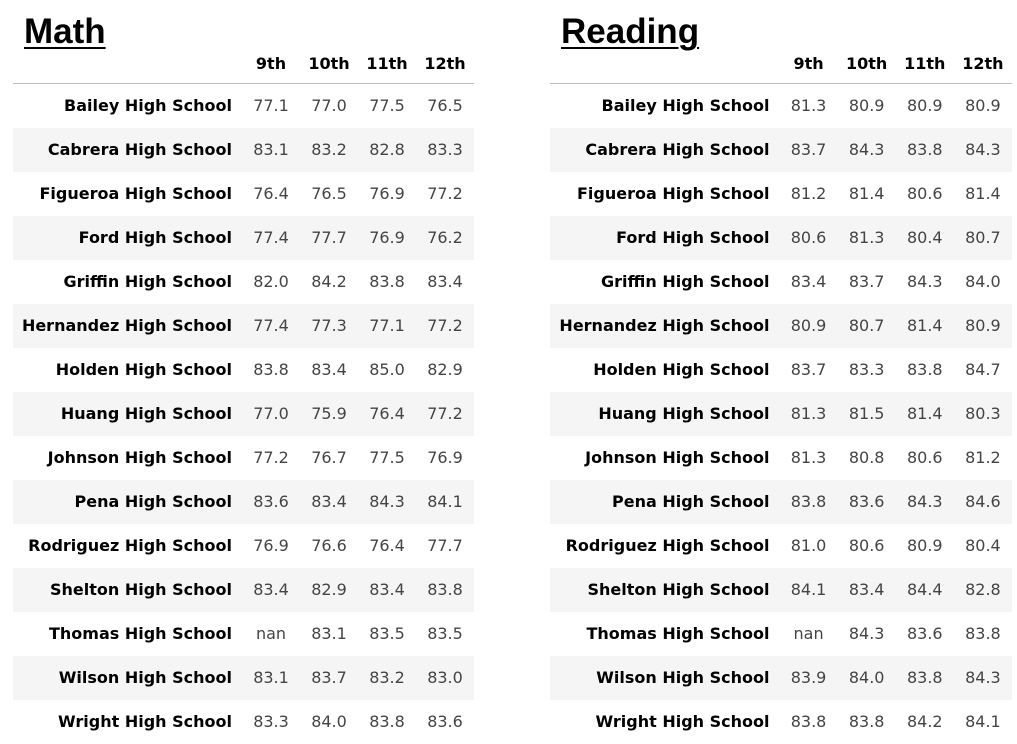 The height and width of the screenshot is (744, 1017). What do you see at coordinates (781, 282) in the screenshot?
I see `table-row: Griffin High School 83.4 83.7 84.3 84.0` at bounding box center [781, 282].